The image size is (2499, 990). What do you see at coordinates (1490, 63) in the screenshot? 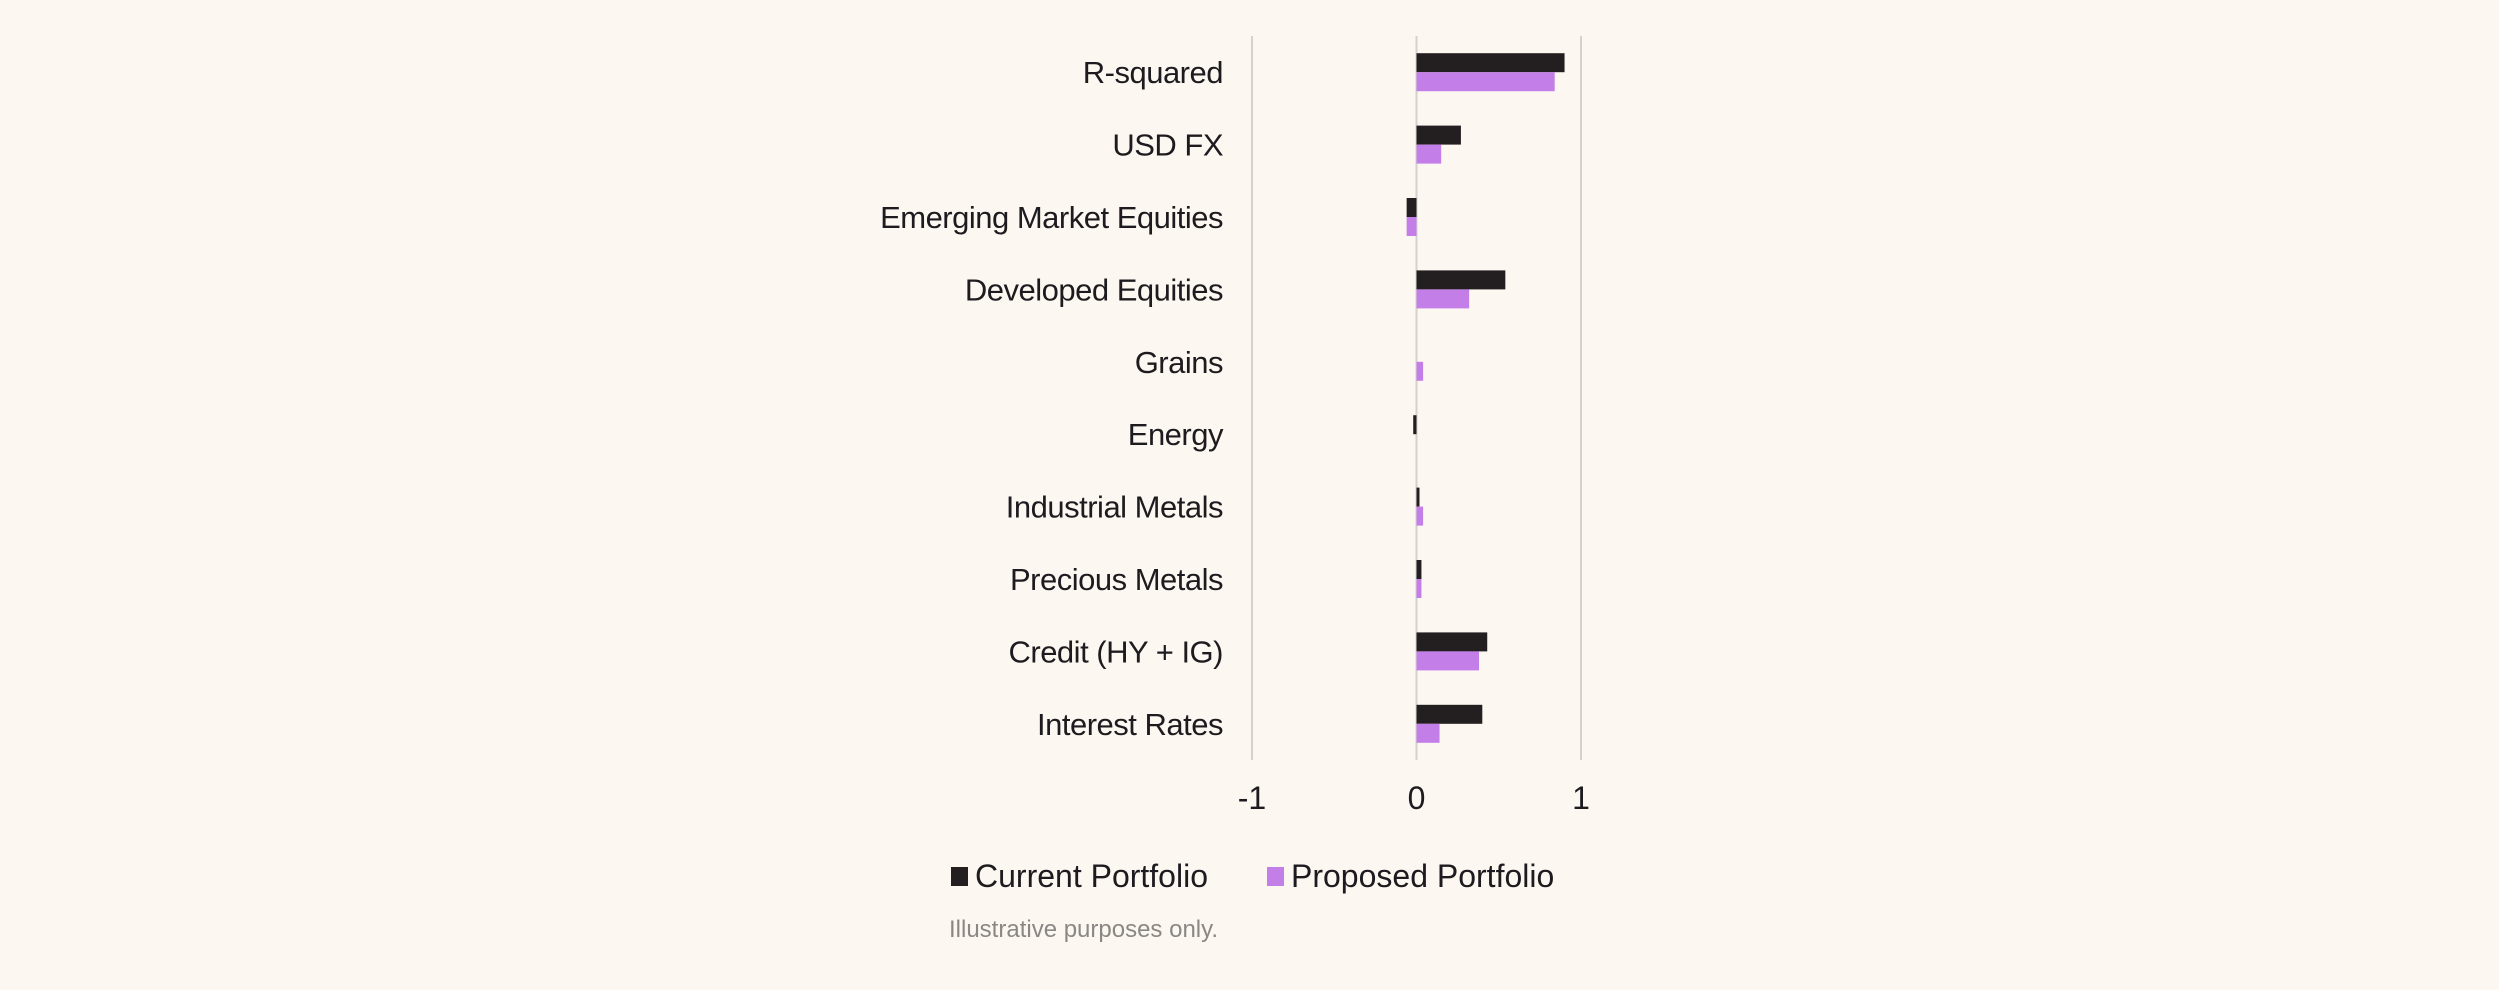
I see `bar-current-portfolio-r-squared` at bounding box center [1490, 63].